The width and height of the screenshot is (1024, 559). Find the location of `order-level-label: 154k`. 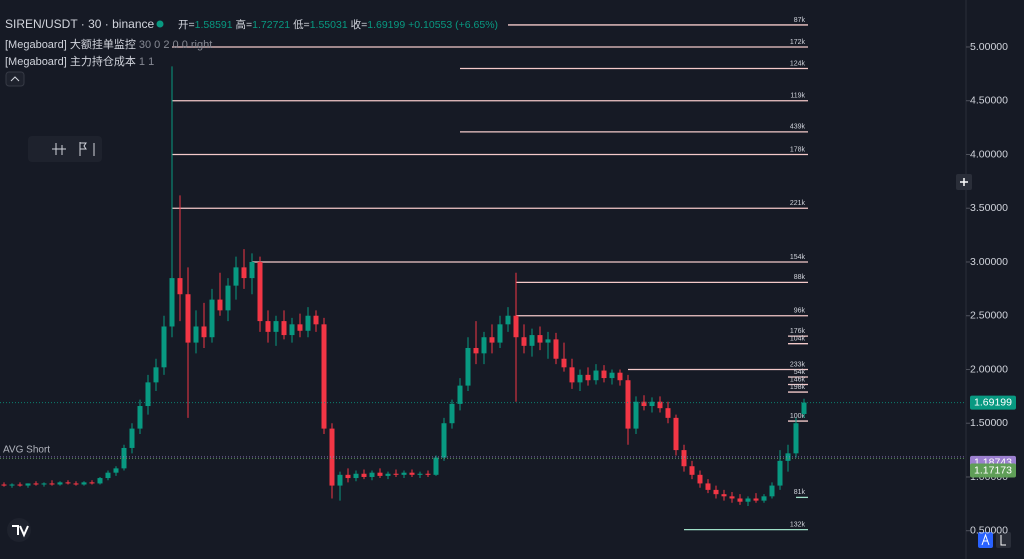

order-level-label: 154k is located at coordinates (798, 257).